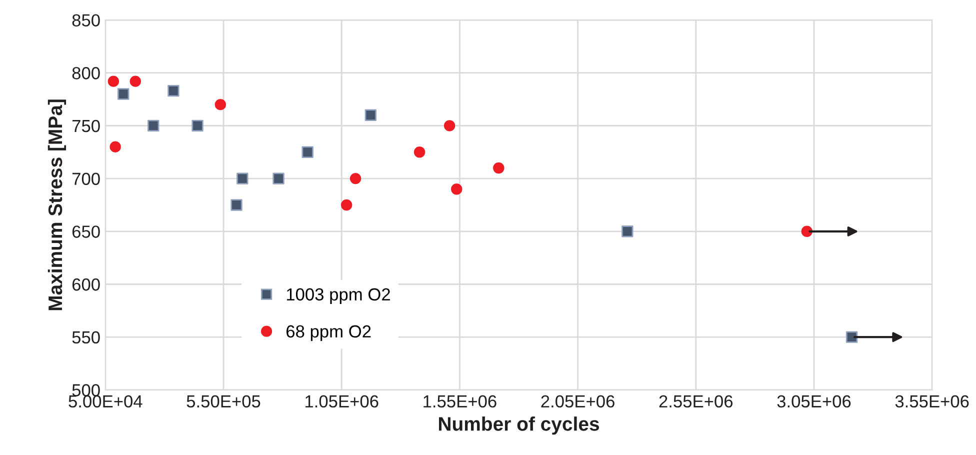 Image resolution: width=976 pixels, height=455 pixels. What do you see at coordinates (460, 401) in the screenshot?
I see `x-tick-label: 1.55E+06` at bounding box center [460, 401].